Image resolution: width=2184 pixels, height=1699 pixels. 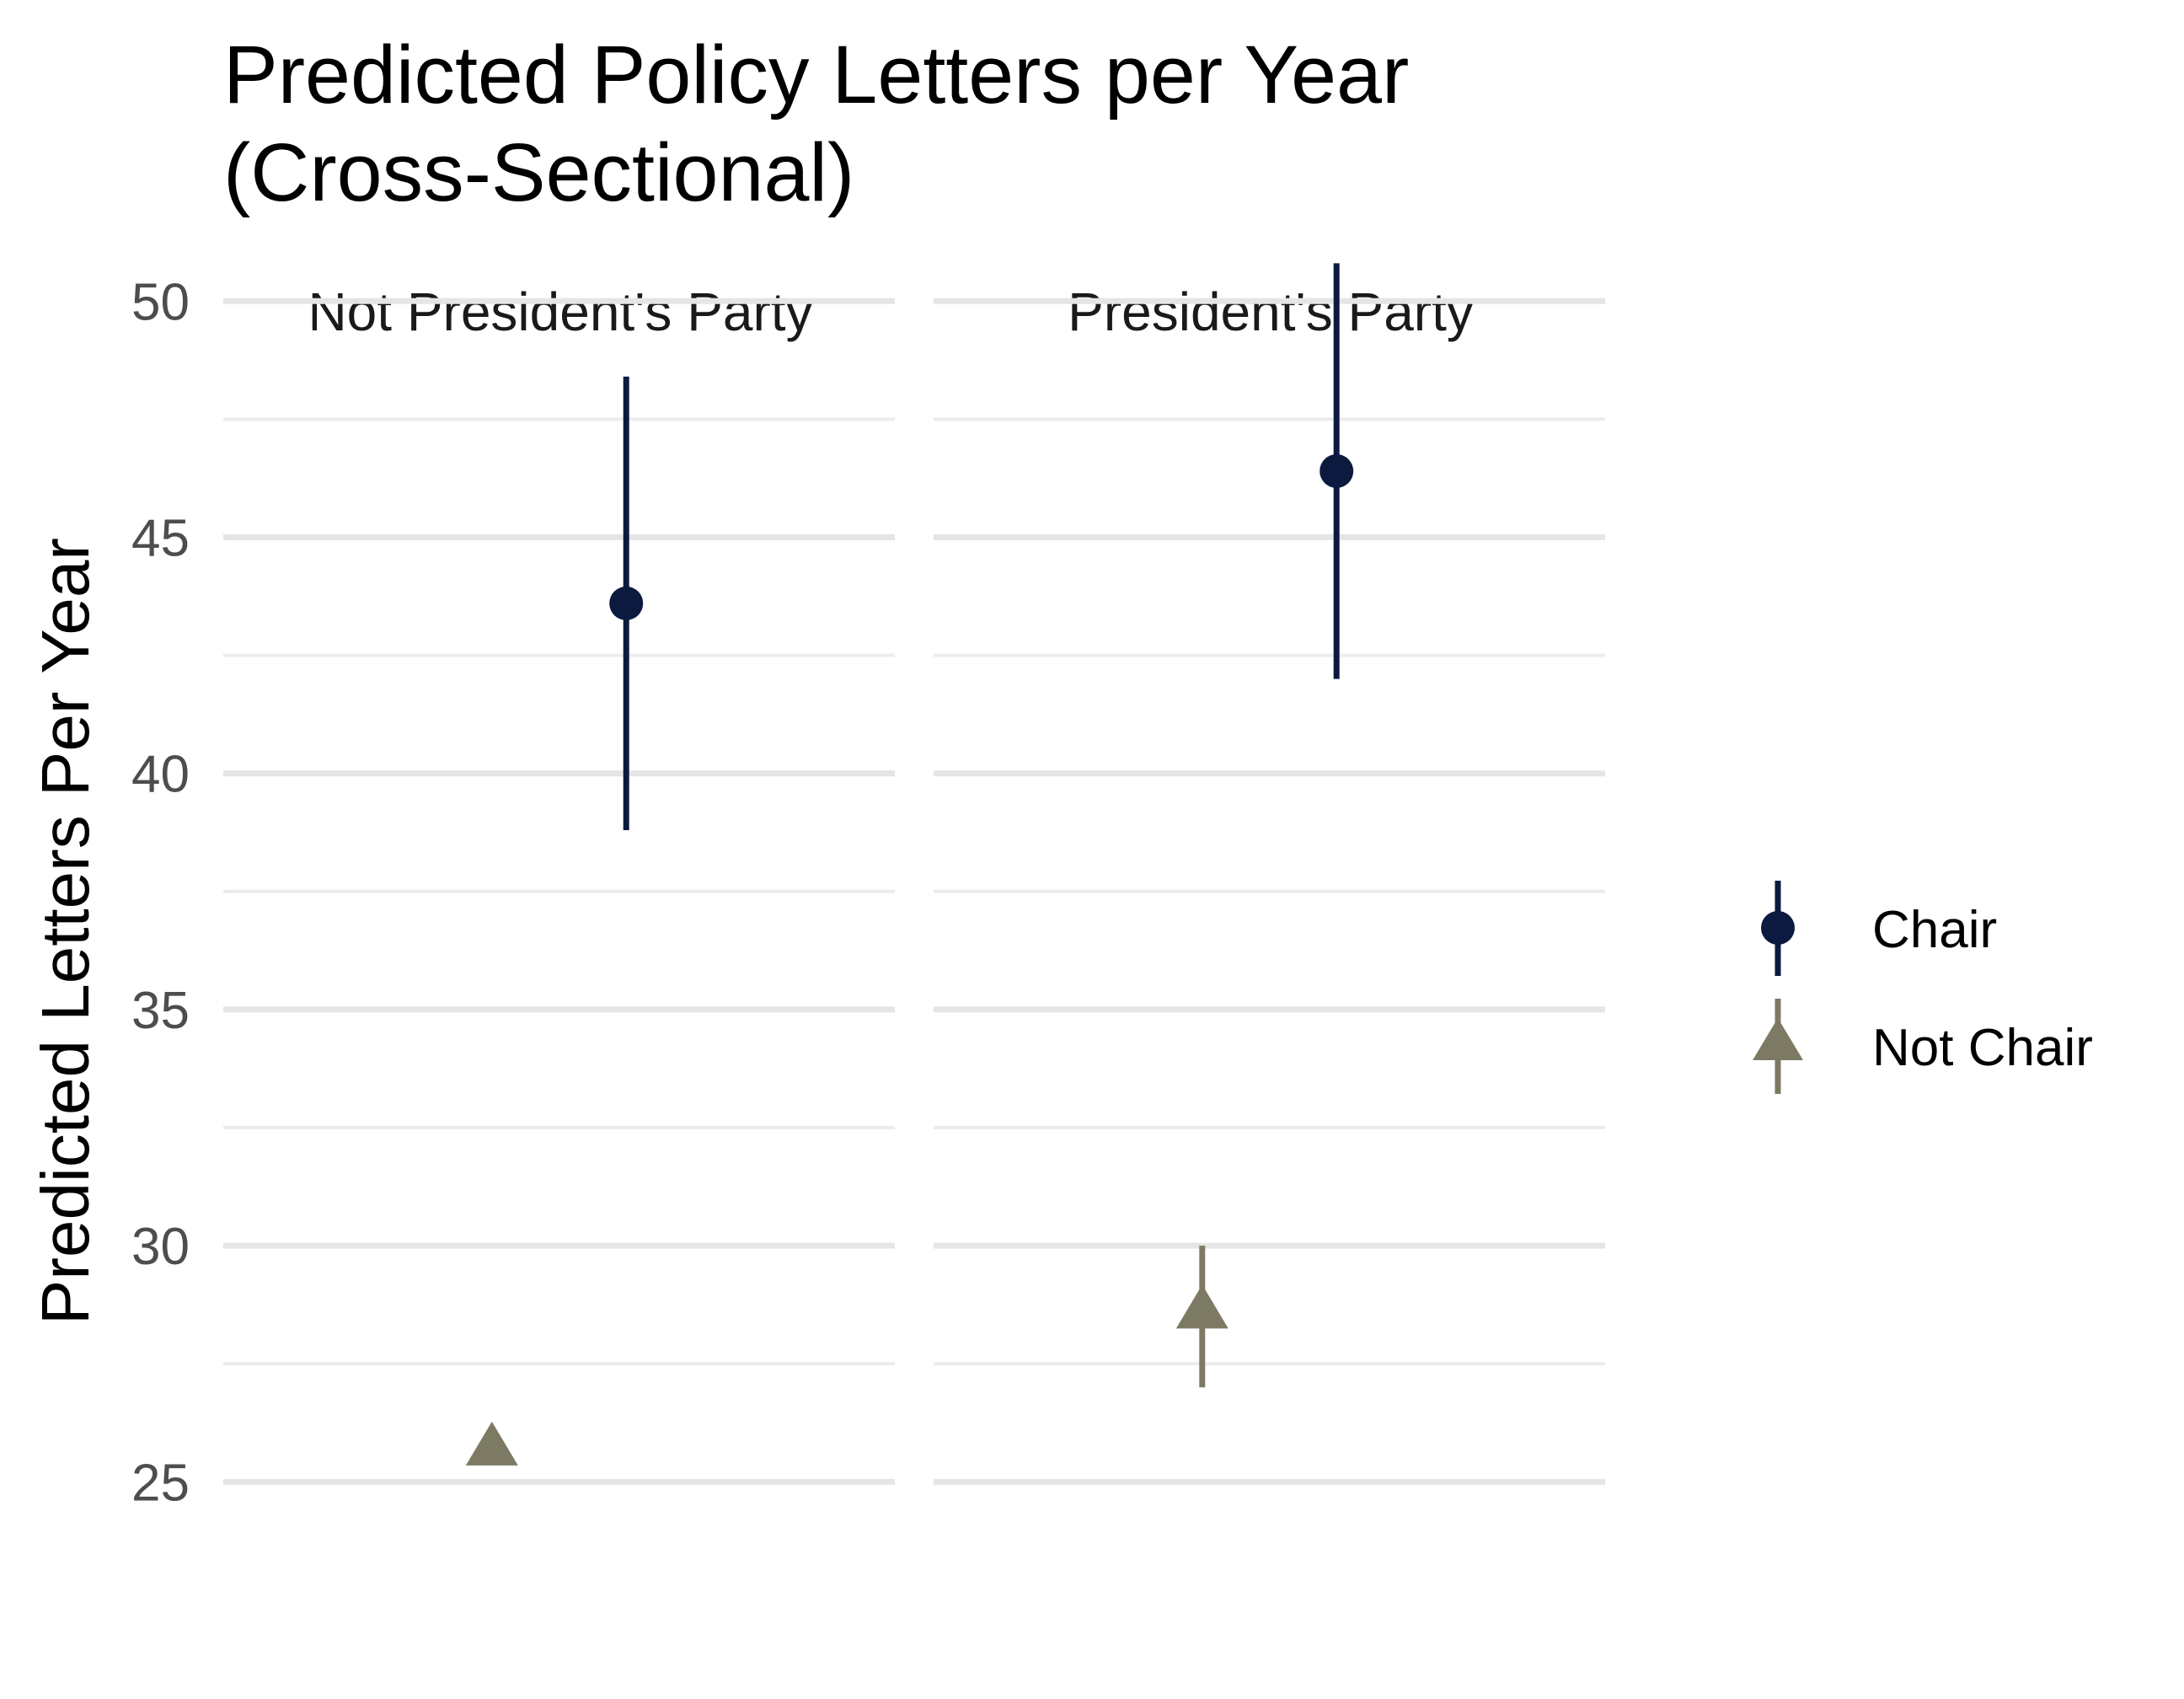 I want to click on y-tick-label: 40, so click(x=160, y=775).